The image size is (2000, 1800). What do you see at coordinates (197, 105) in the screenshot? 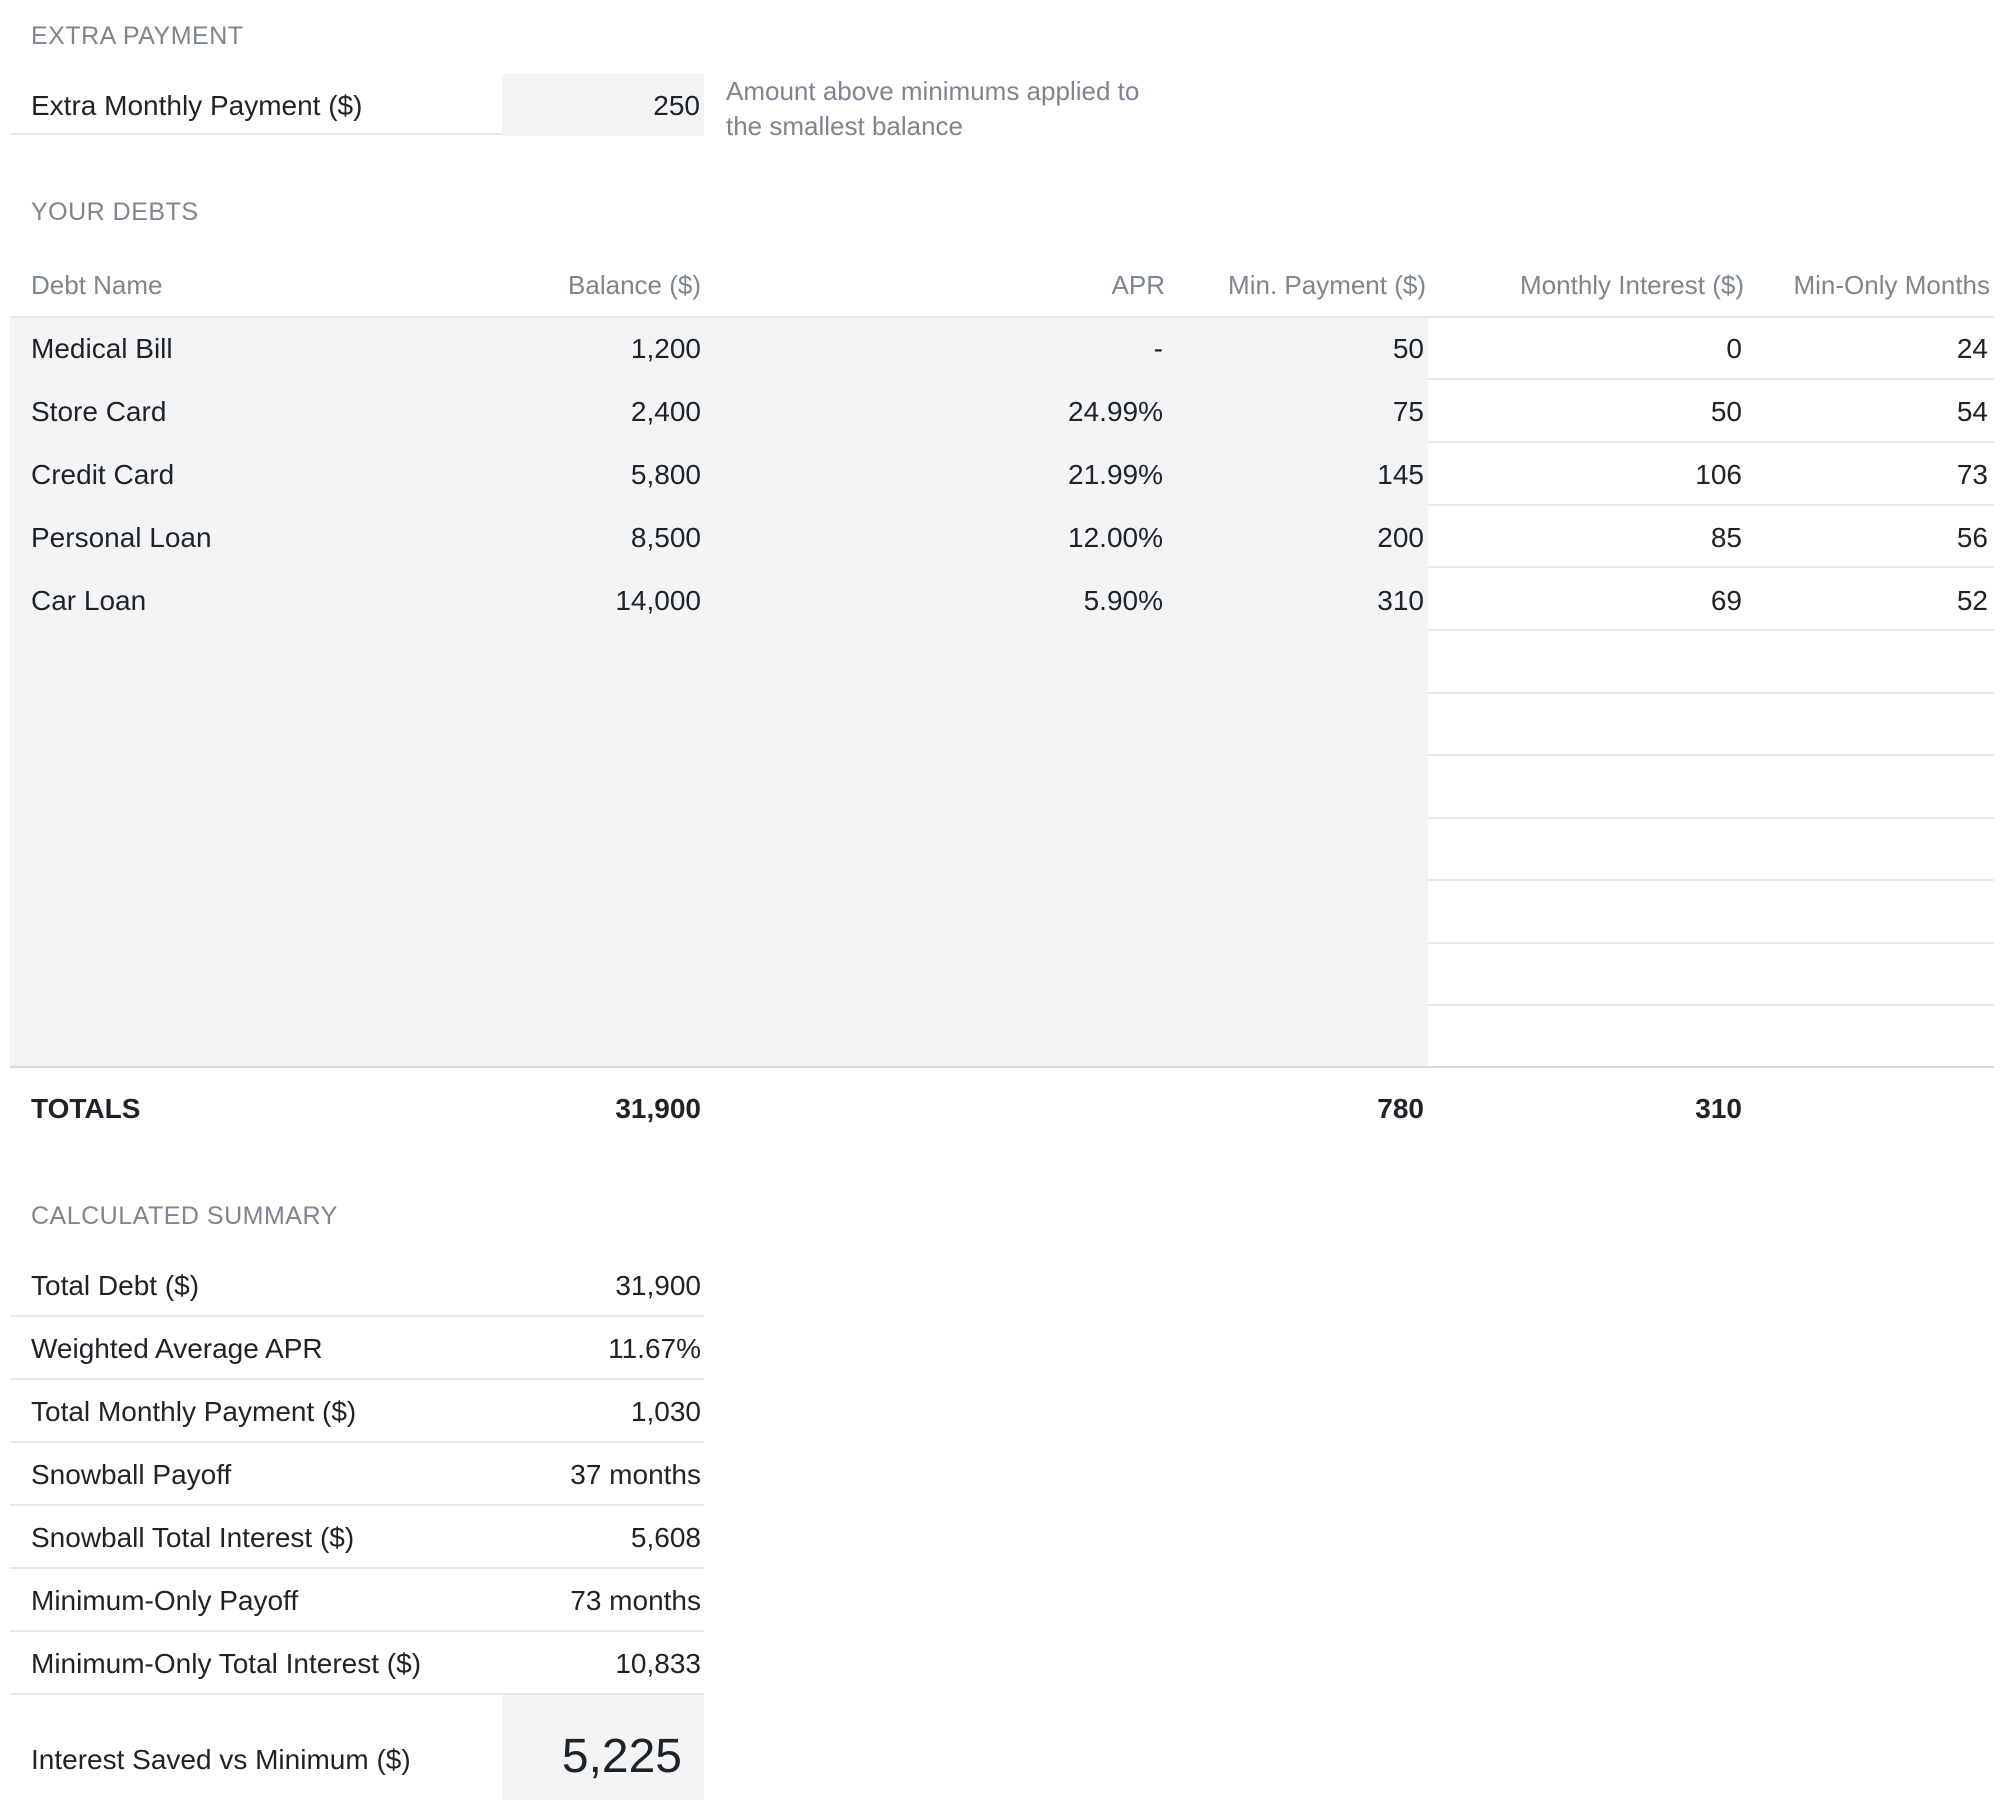
I see `extra-payment-label: Extra Monthly Payment ($)` at bounding box center [197, 105].